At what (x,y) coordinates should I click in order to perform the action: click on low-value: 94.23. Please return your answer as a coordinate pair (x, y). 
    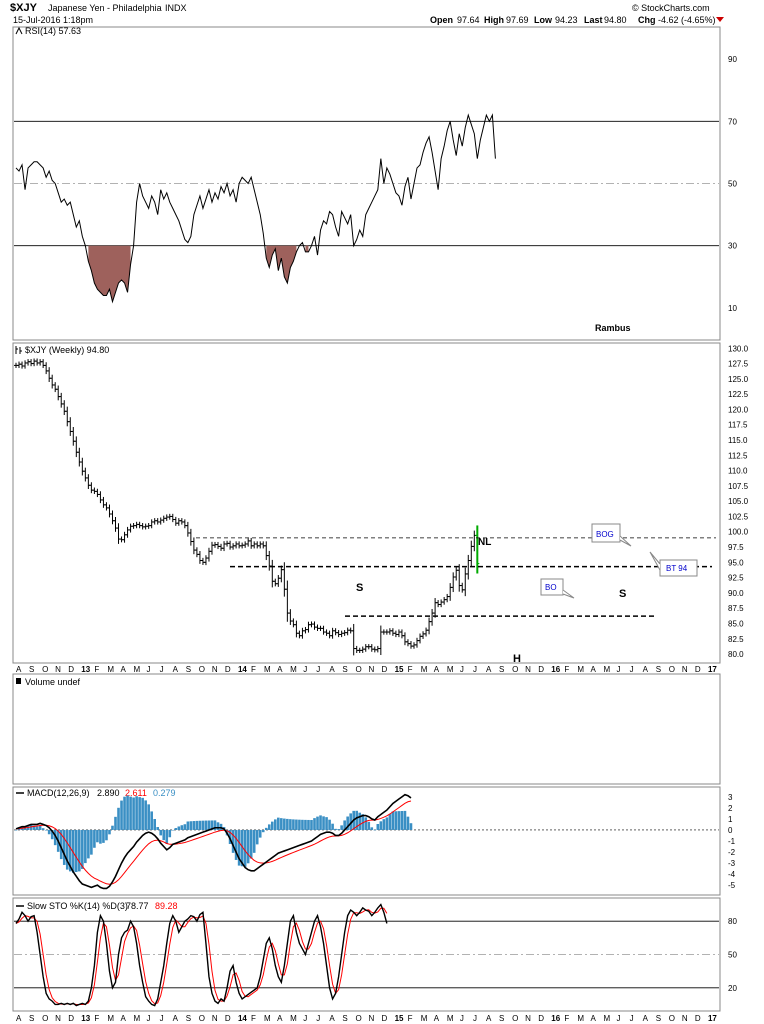
    Looking at the image, I should click on (566, 20).